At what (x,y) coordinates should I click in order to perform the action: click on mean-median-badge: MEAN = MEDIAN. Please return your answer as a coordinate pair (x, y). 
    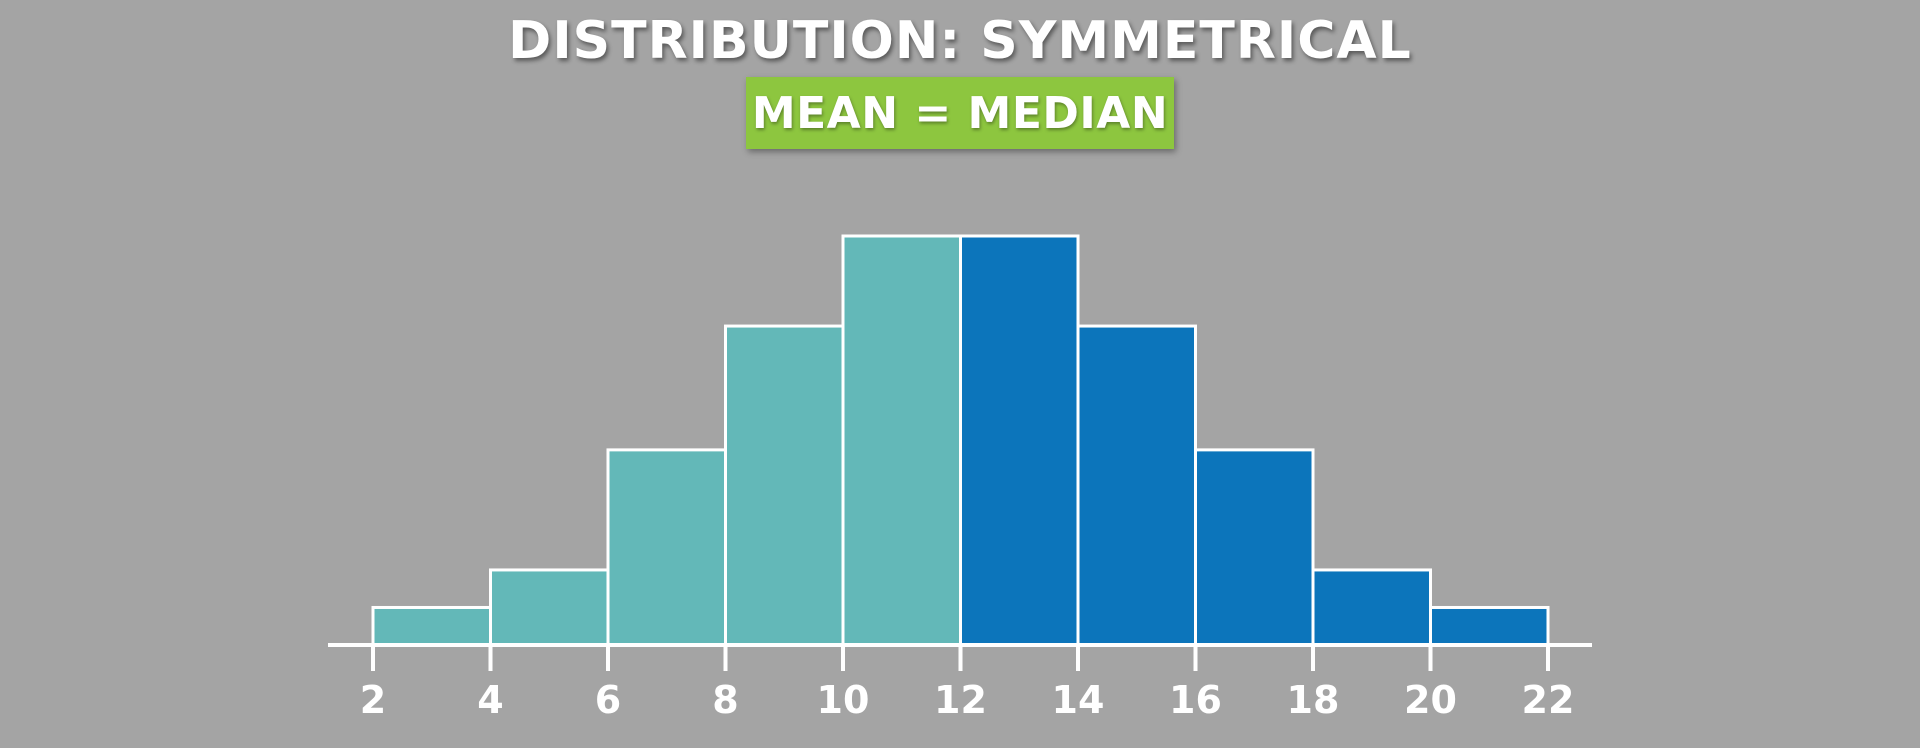
    Looking at the image, I should click on (960, 113).